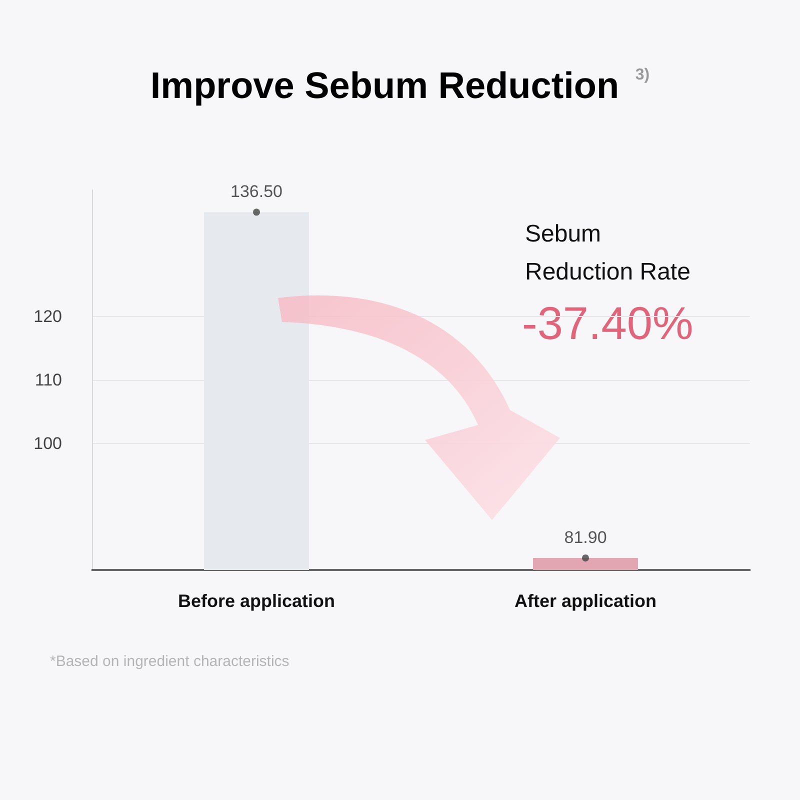  What do you see at coordinates (48, 443) in the screenshot?
I see `y-tick-label: 100` at bounding box center [48, 443].